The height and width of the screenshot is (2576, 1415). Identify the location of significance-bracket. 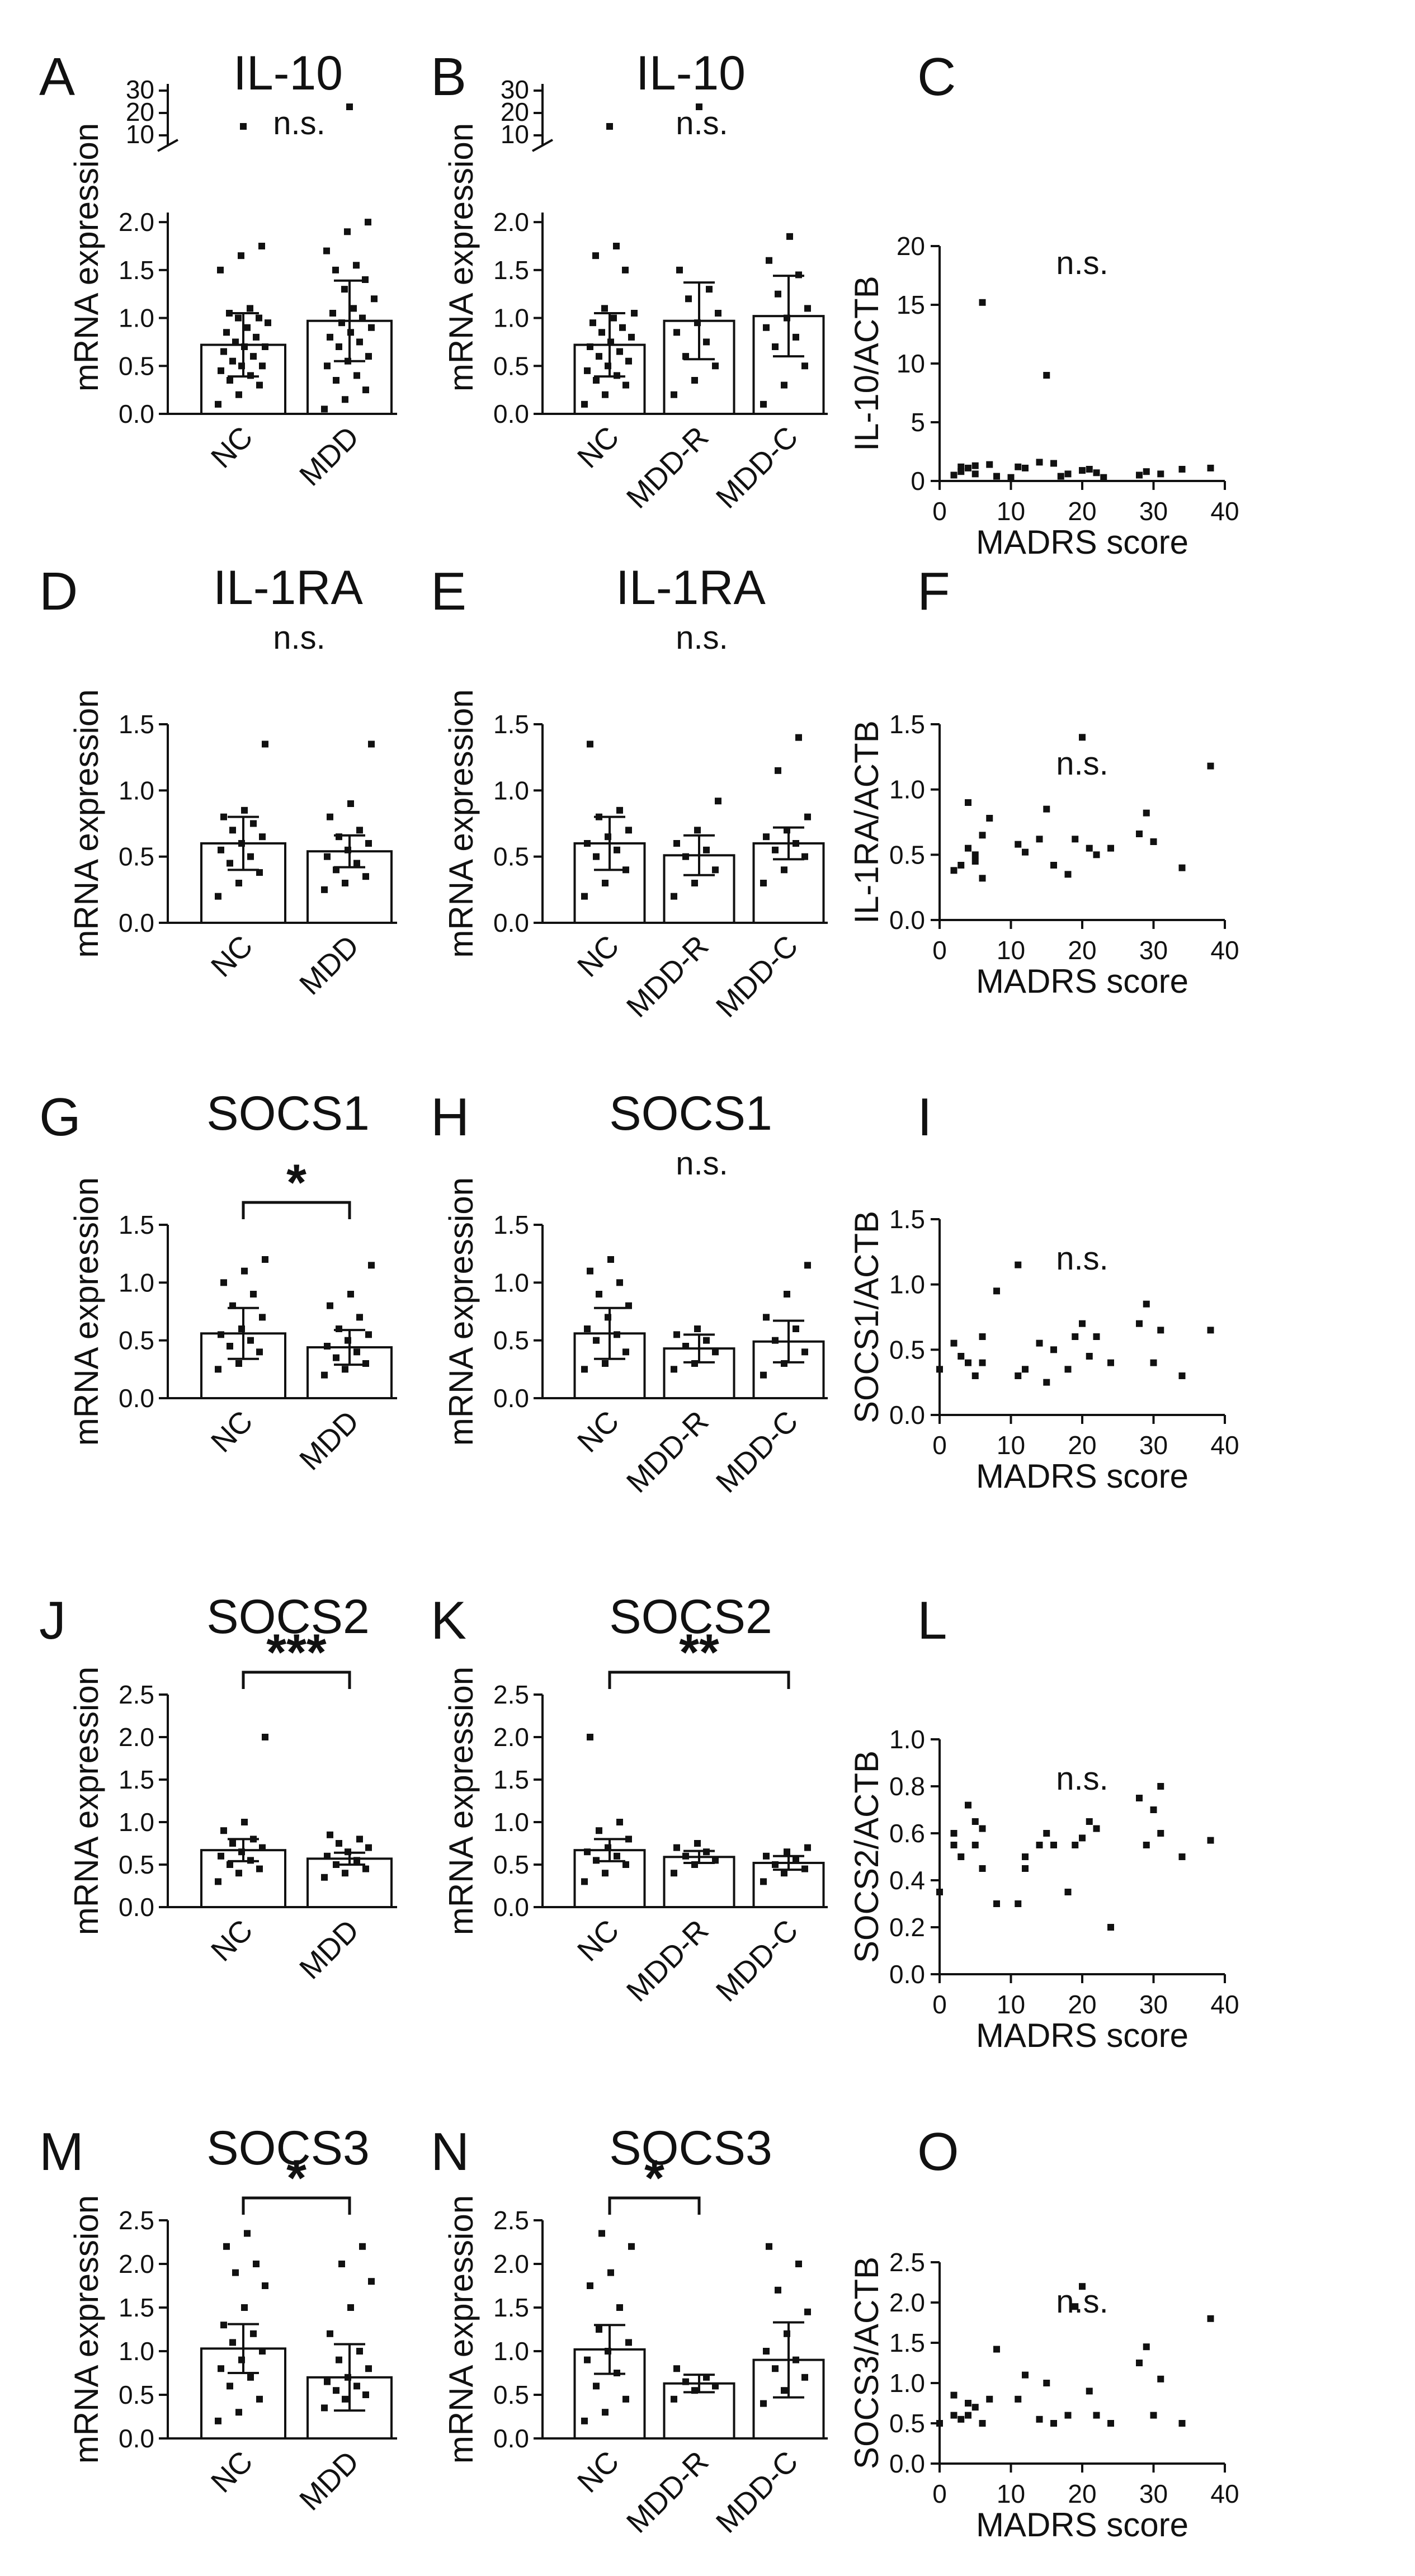
(296, 1210).